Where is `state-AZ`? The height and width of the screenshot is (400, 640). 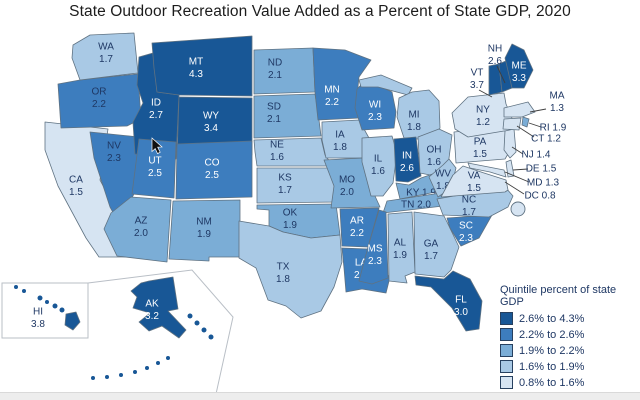
state-AZ is located at coordinates (137, 229).